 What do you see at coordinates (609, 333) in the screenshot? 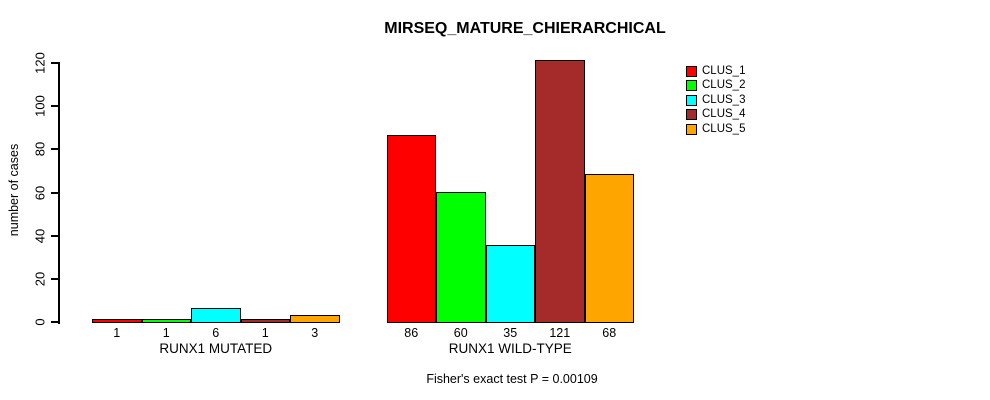
I see `bar-value-label: 68` at bounding box center [609, 333].